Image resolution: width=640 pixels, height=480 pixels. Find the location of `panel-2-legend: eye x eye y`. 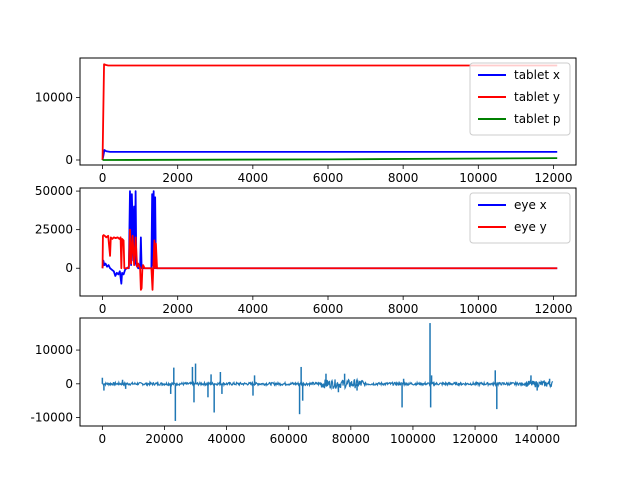

panel-2-legend: eye x eye y is located at coordinates (520, 218).